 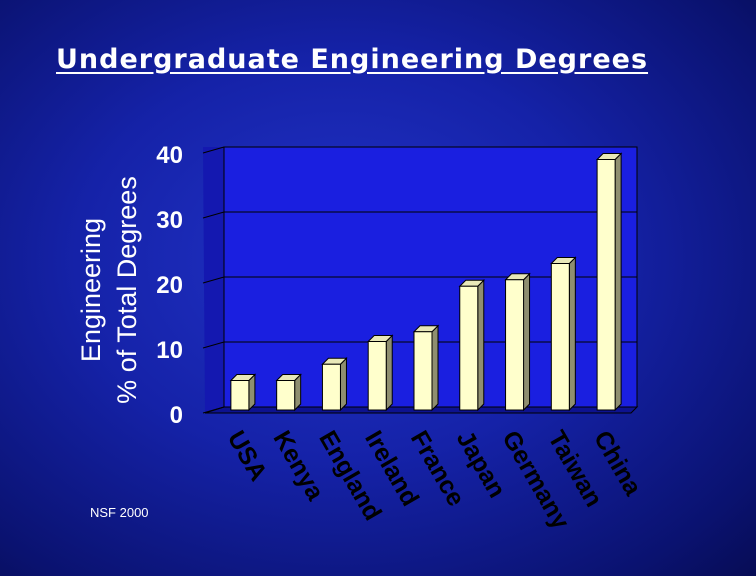 What do you see at coordinates (169, 155) in the screenshot?
I see `y-tick-label: 40` at bounding box center [169, 155].